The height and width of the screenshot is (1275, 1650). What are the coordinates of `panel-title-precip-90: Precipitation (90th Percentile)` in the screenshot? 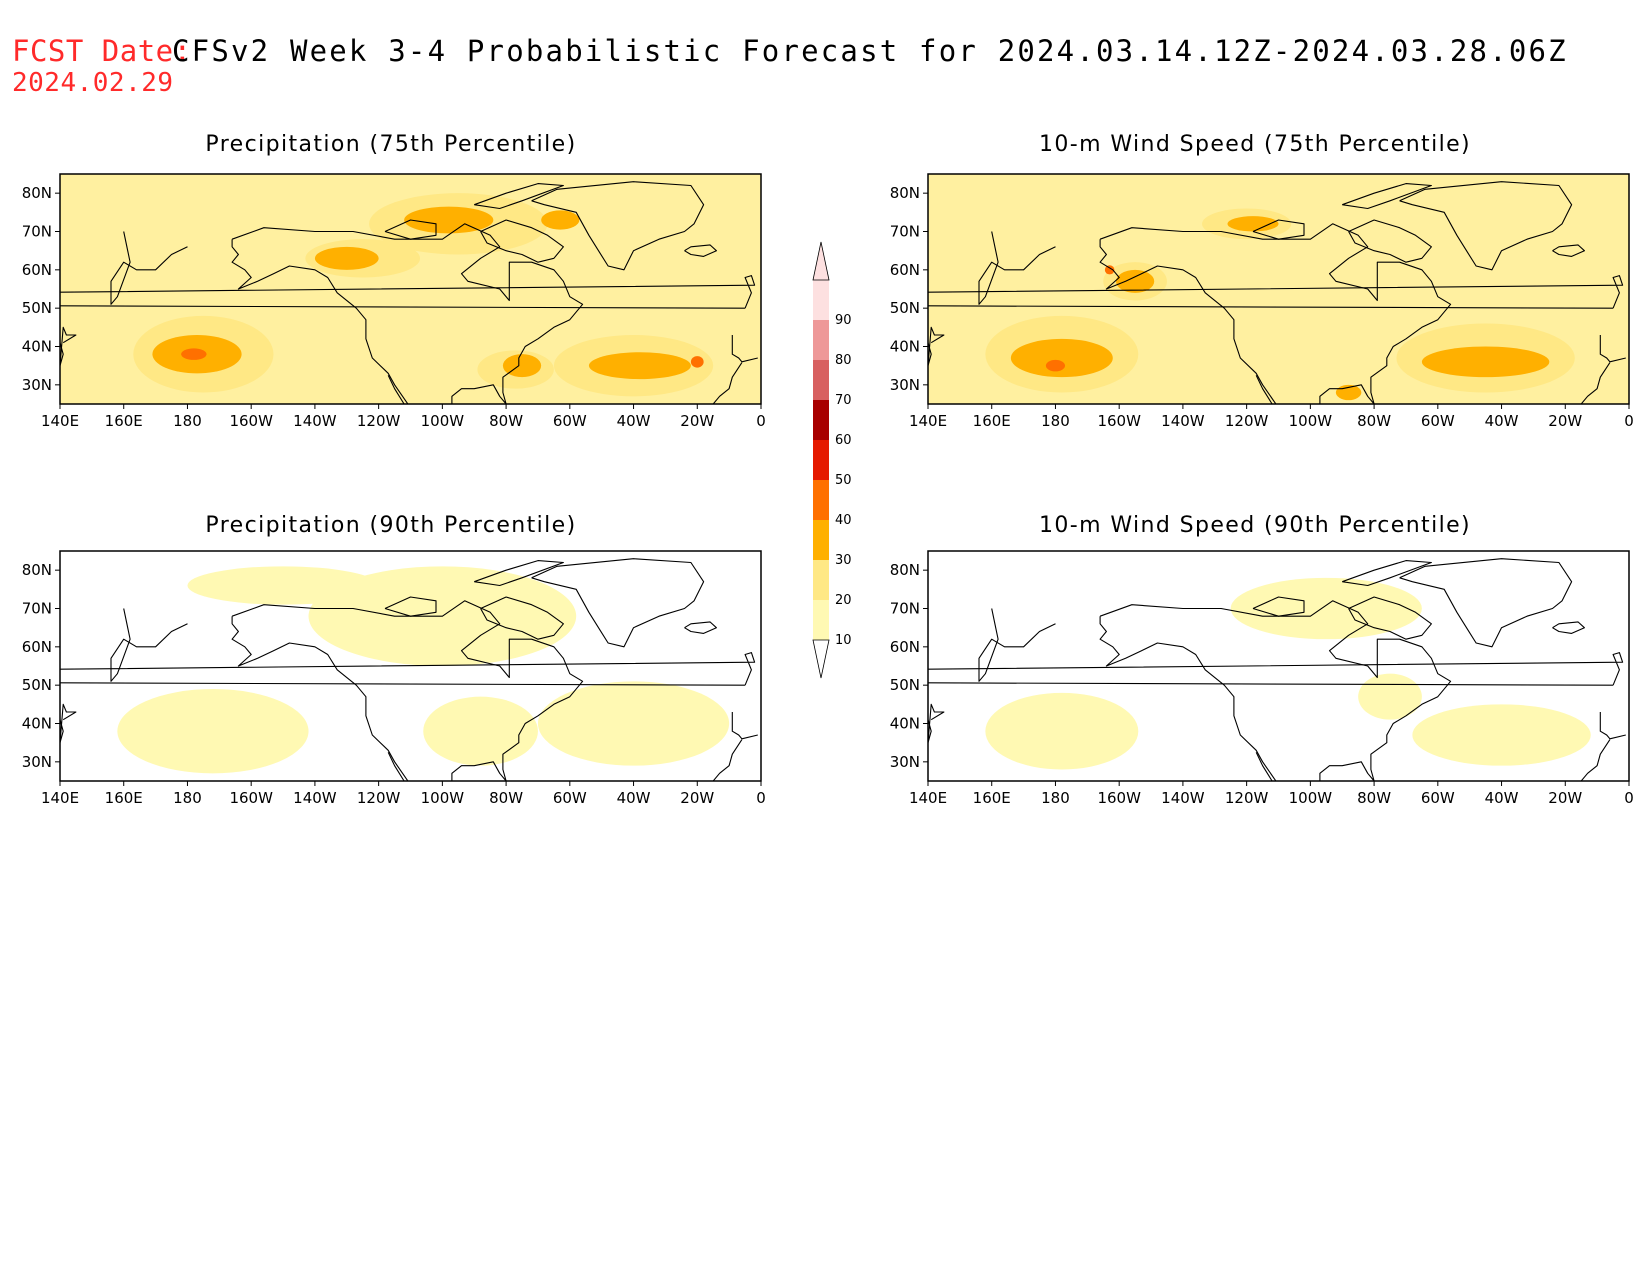 It's located at (391, 525).